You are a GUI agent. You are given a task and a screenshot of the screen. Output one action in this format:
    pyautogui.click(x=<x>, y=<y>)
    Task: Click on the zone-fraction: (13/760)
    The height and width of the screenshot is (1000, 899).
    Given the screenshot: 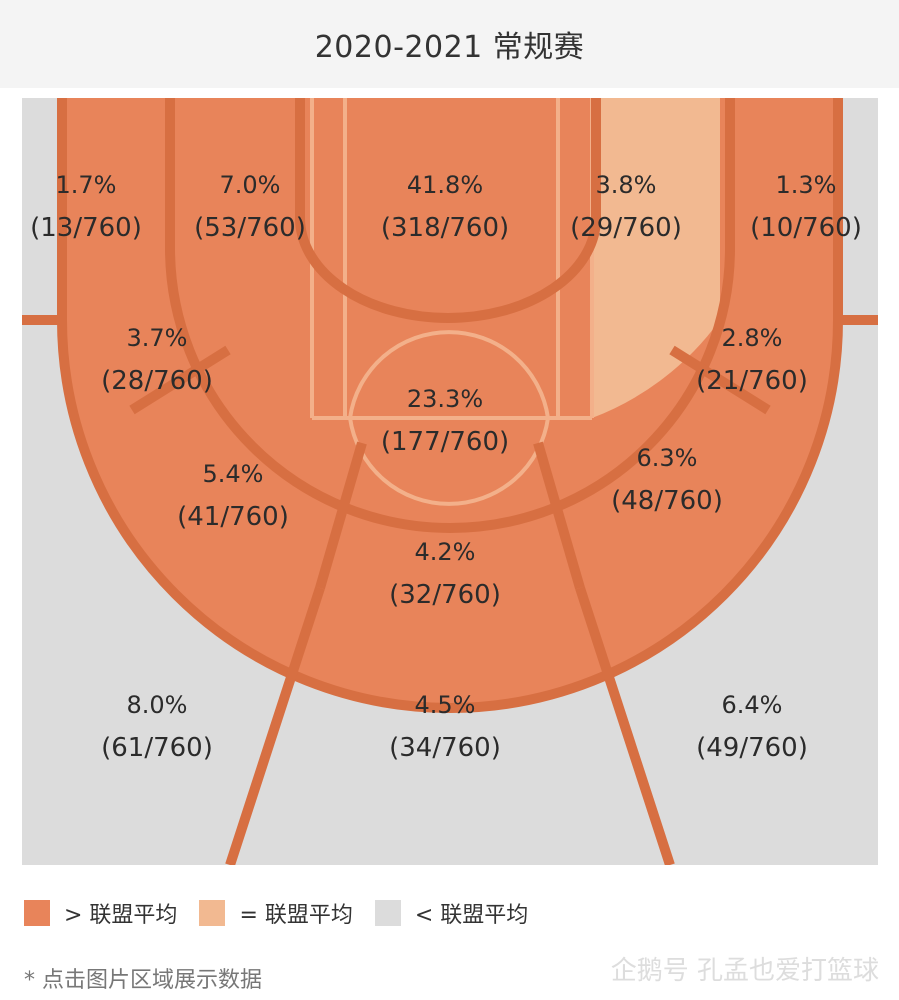 What is the action you would take?
    pyautogui.click(x=86, y=228)
    